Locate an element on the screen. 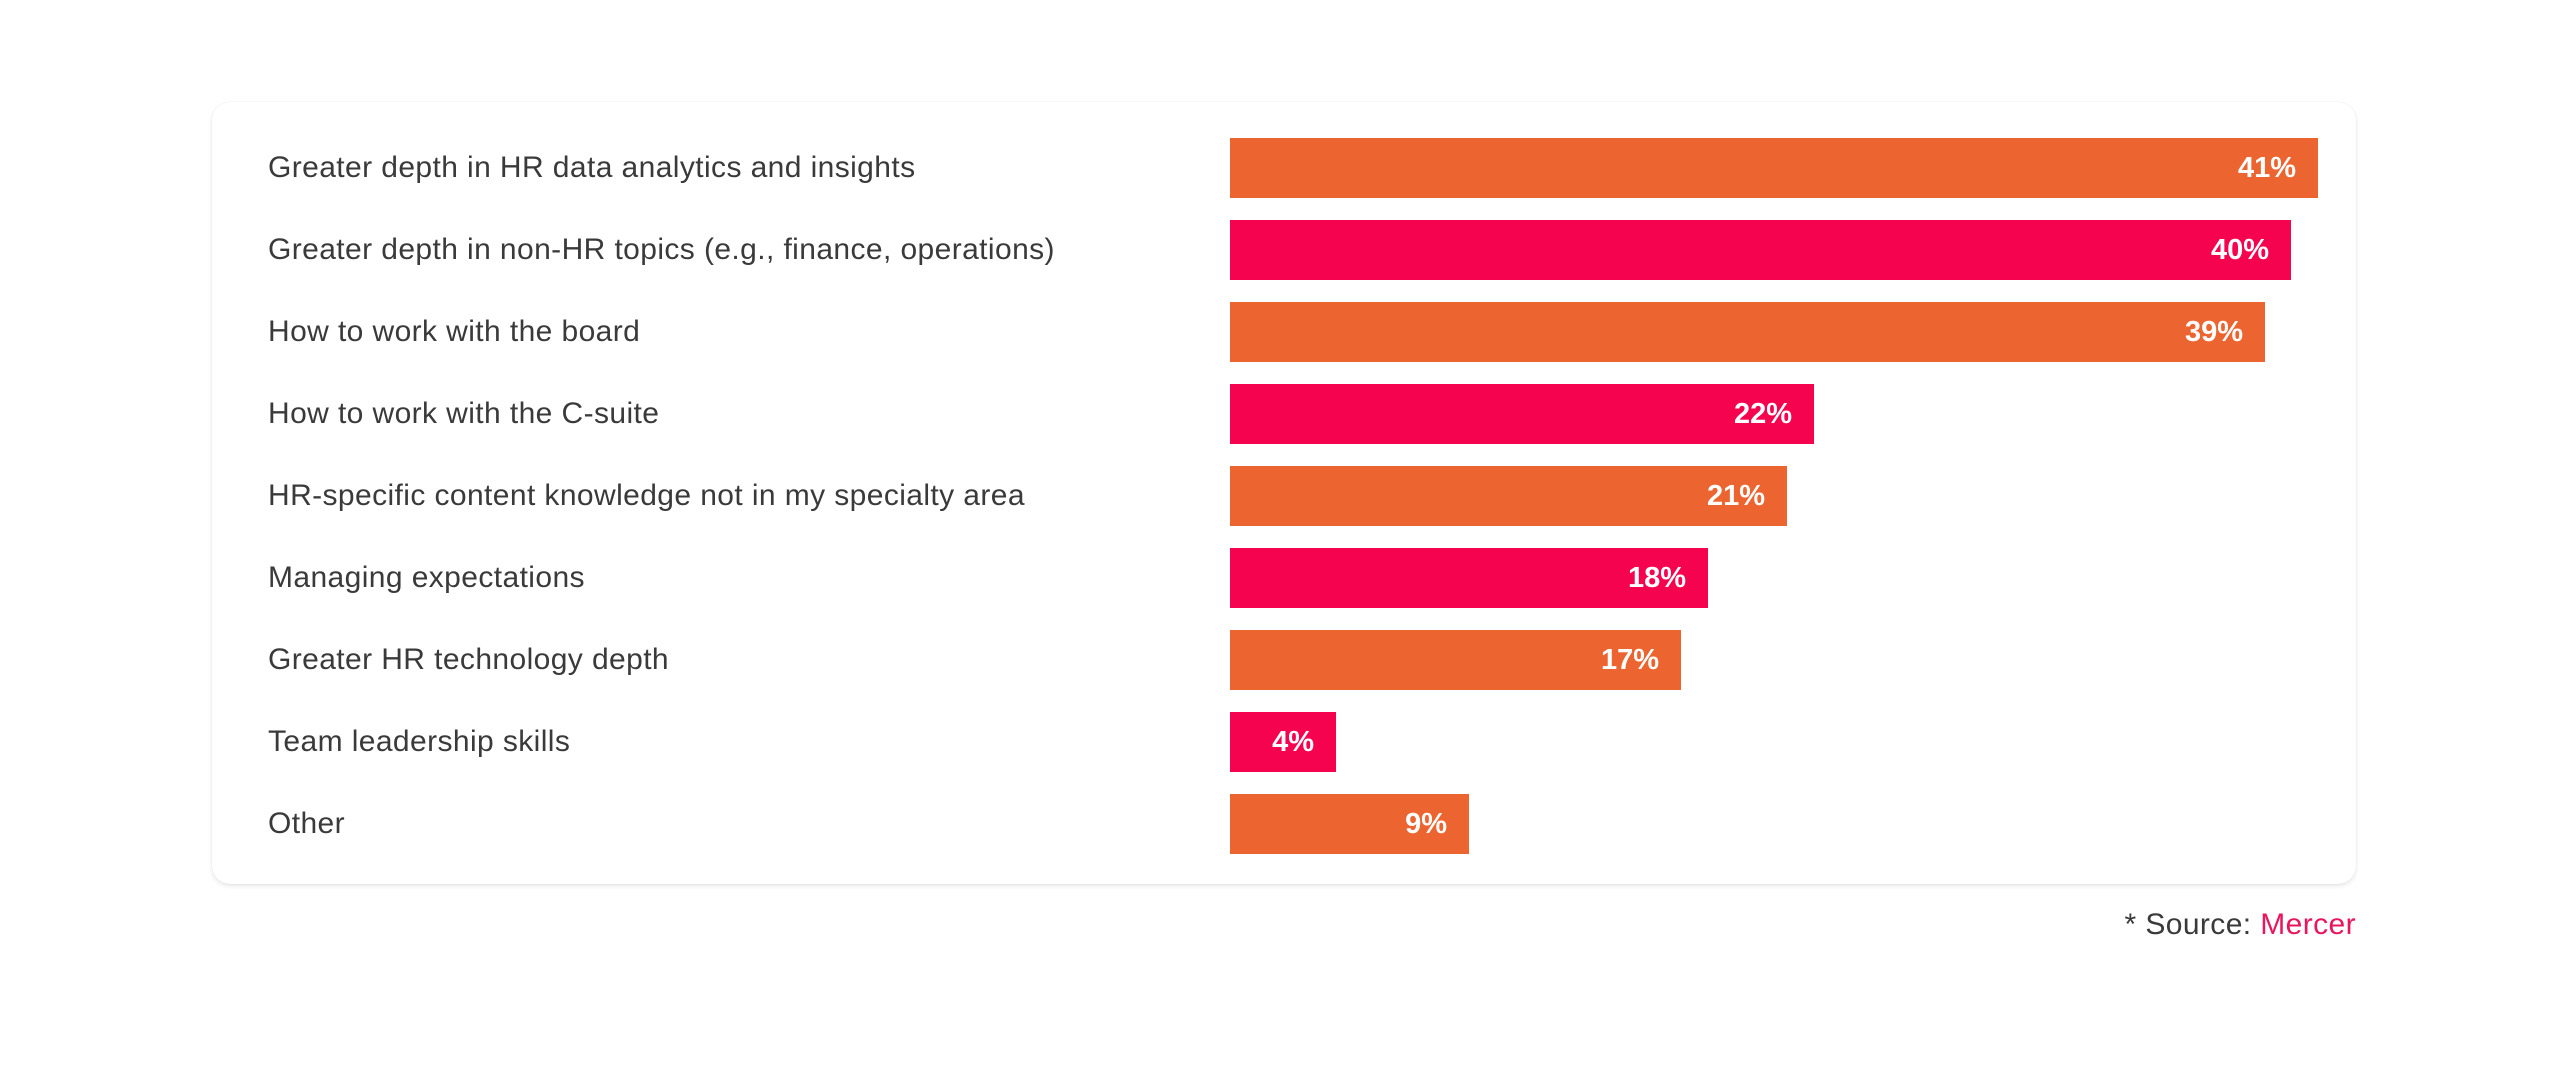 Image resolution: width=2560 pixels, height=1067 pixels. category-label: Managing expectations is located at coordinates (426, 577).